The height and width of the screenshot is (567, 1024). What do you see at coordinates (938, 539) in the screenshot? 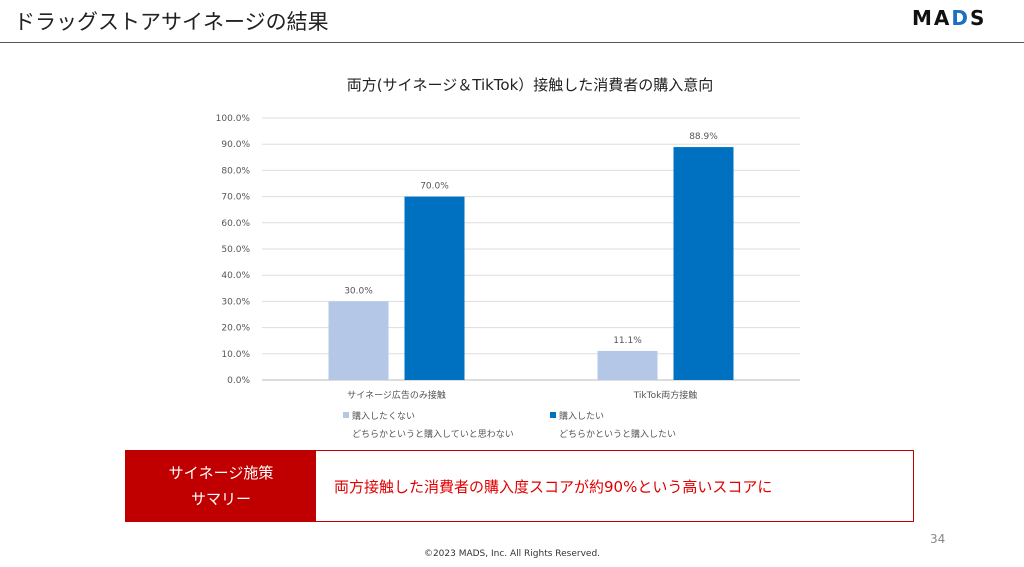
I see `page-number: 34` at bounding box center [938, 539].